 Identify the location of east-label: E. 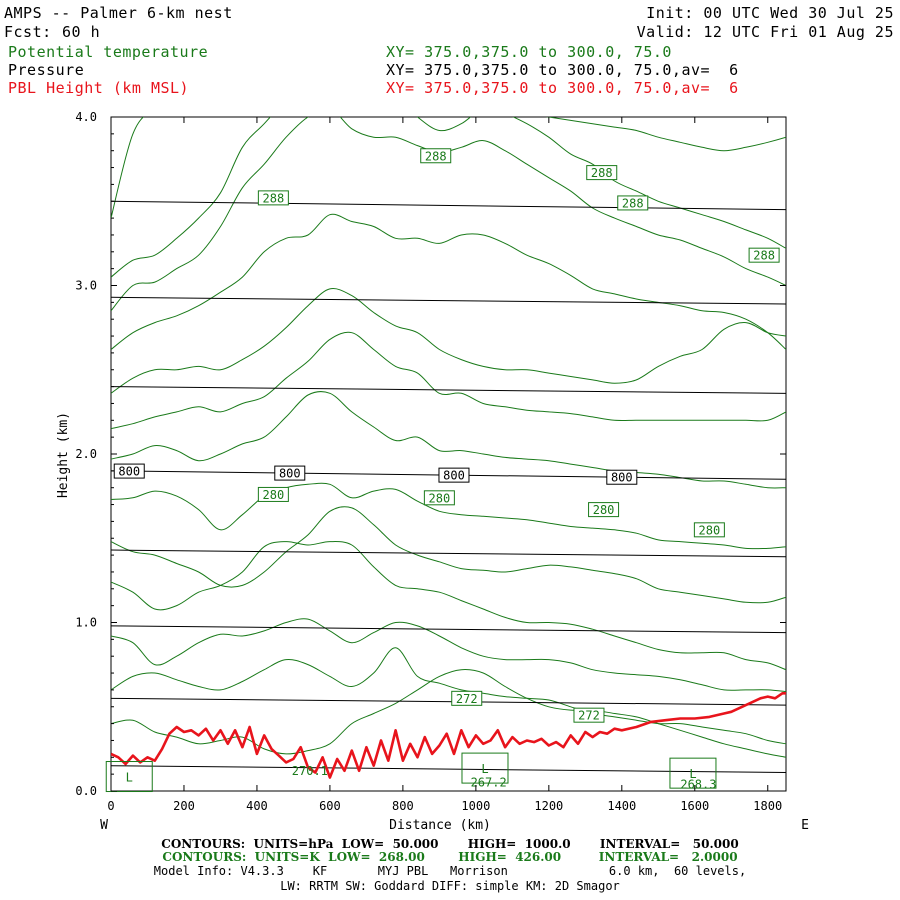
(805, 825).